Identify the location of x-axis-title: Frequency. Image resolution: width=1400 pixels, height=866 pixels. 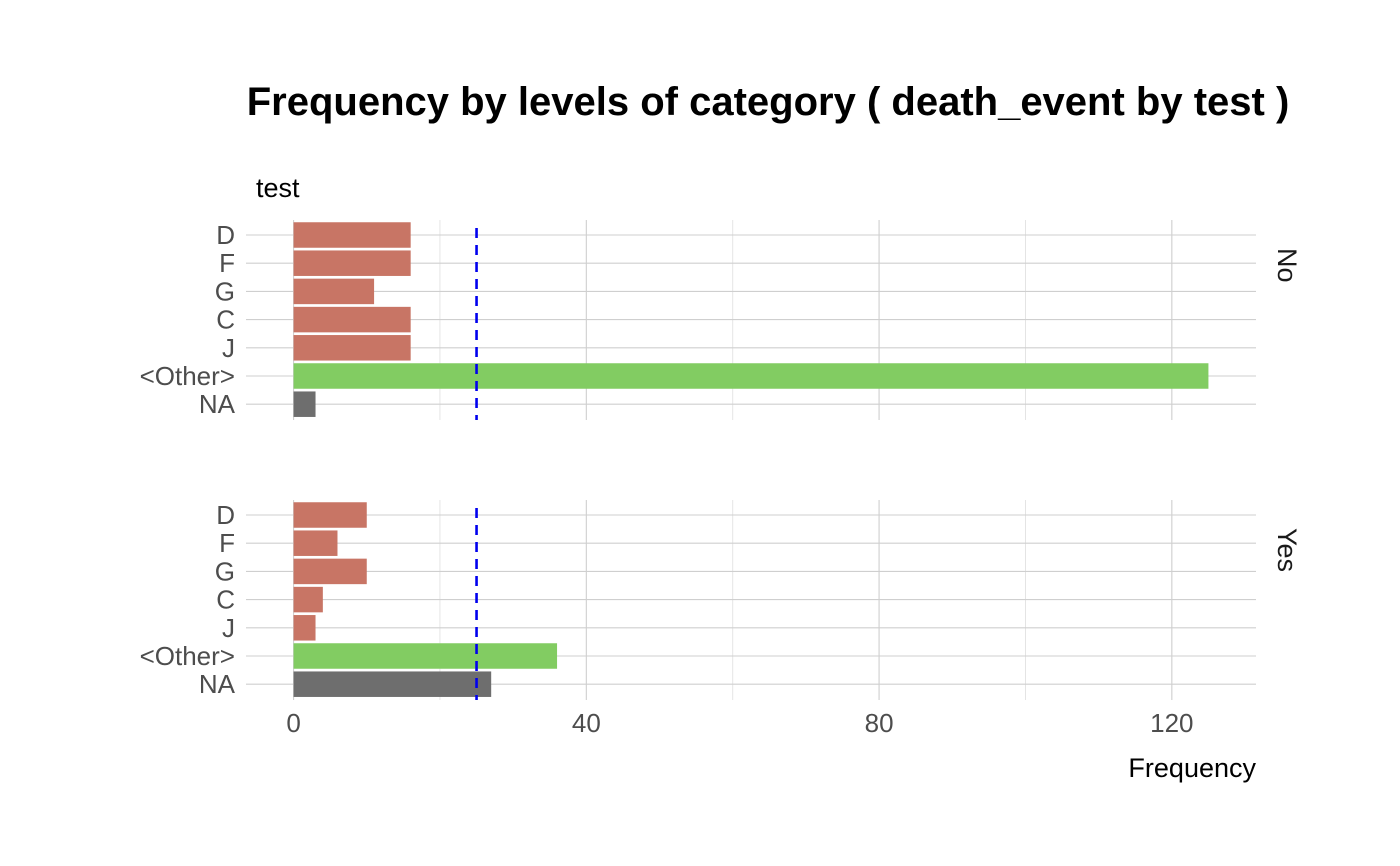
(1192, 768).